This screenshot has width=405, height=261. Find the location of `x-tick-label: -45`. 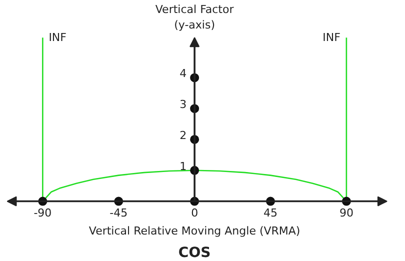

x-tick-label: -45 is located at coordinates (119, 213).